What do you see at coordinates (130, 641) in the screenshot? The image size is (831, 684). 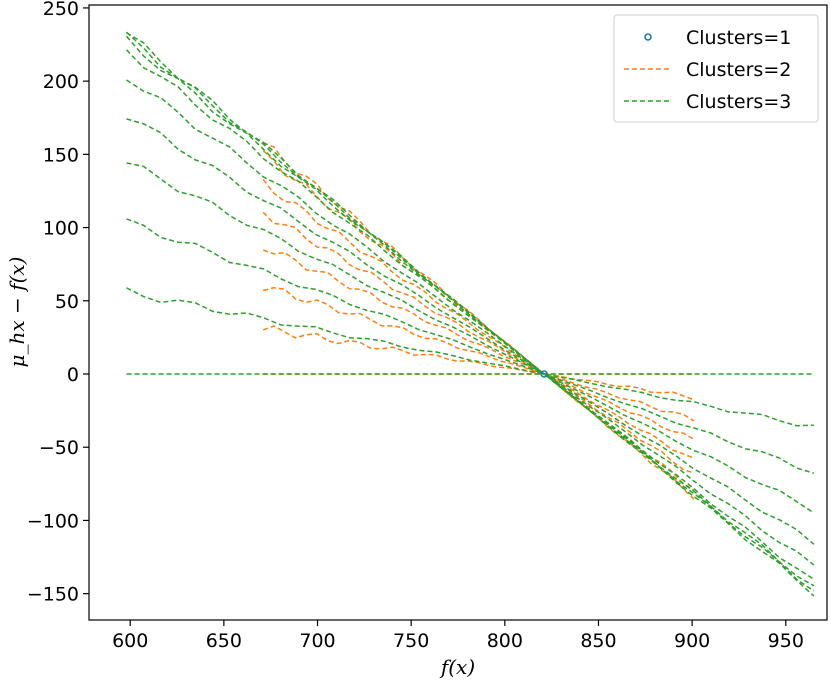 I see `x-tick-label: 600` at bounding box center [130, 641].